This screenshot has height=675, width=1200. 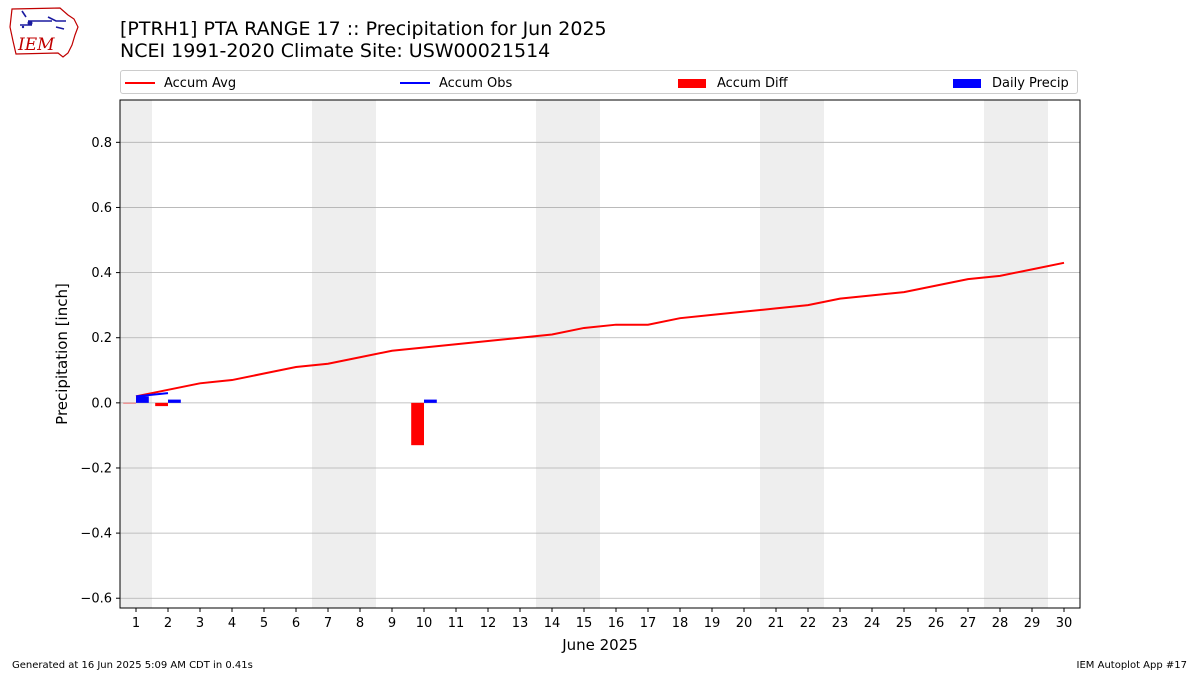 I want to click on x-tick-label: 14, so click(x=552, y=623).